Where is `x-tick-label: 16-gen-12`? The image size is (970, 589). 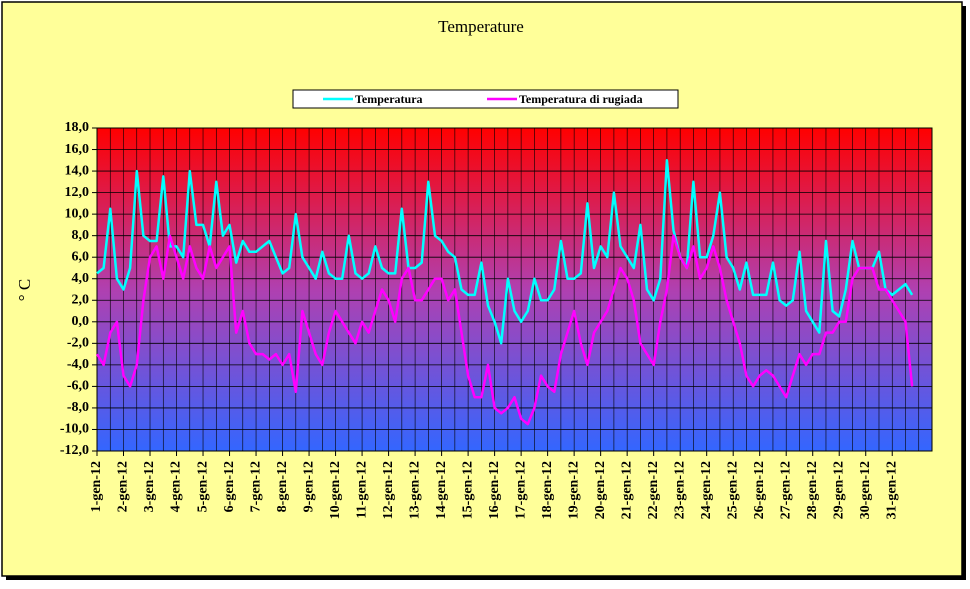 x-tick-label: 16-gen-12 is located at coordinates (494, 490).